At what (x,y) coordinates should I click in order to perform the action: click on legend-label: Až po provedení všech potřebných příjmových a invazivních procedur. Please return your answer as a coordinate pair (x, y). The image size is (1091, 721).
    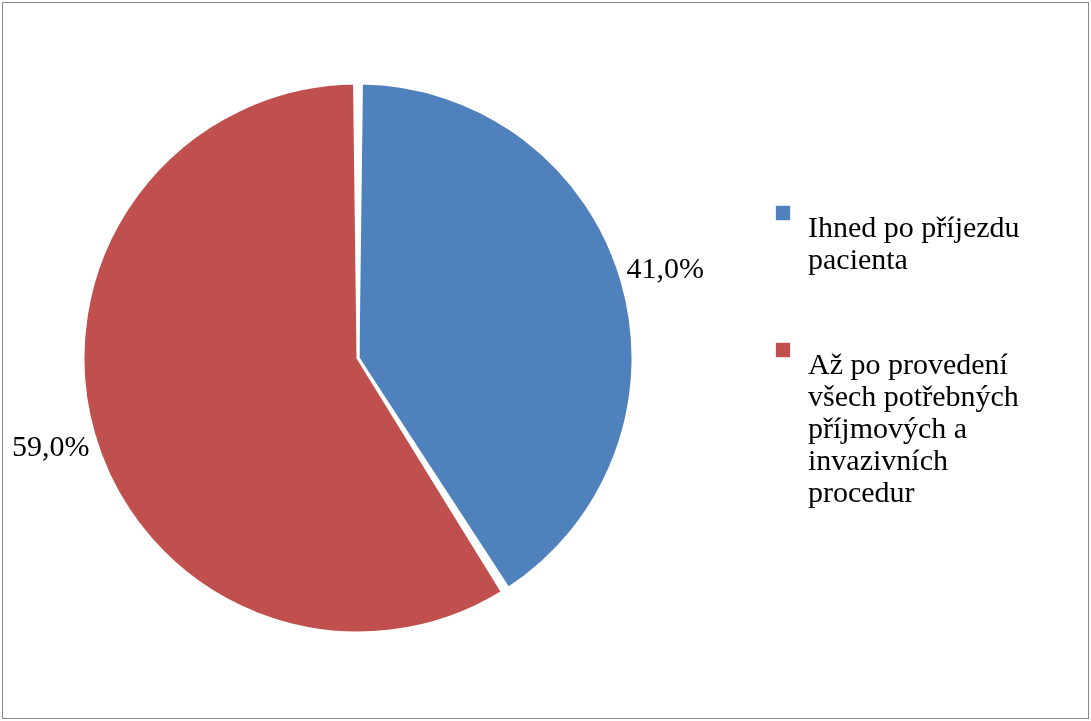
    Looking at the image, I should click on (913, 427).